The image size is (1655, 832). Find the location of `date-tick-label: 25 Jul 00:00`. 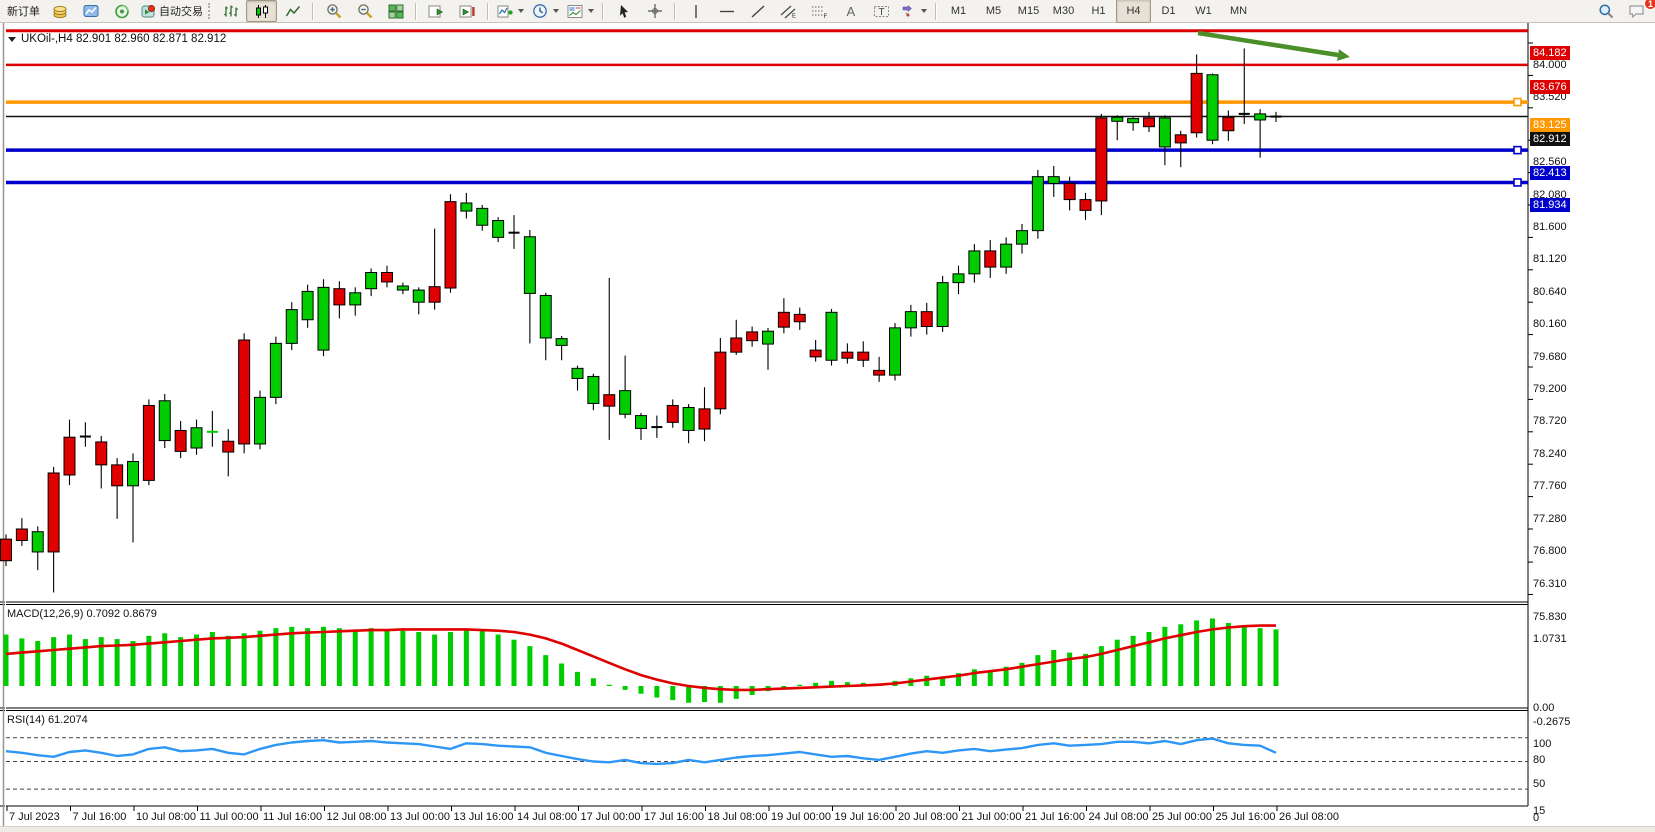

date-tick-label: 25 Jul 00:00 is located at coordinates (1182, 817).